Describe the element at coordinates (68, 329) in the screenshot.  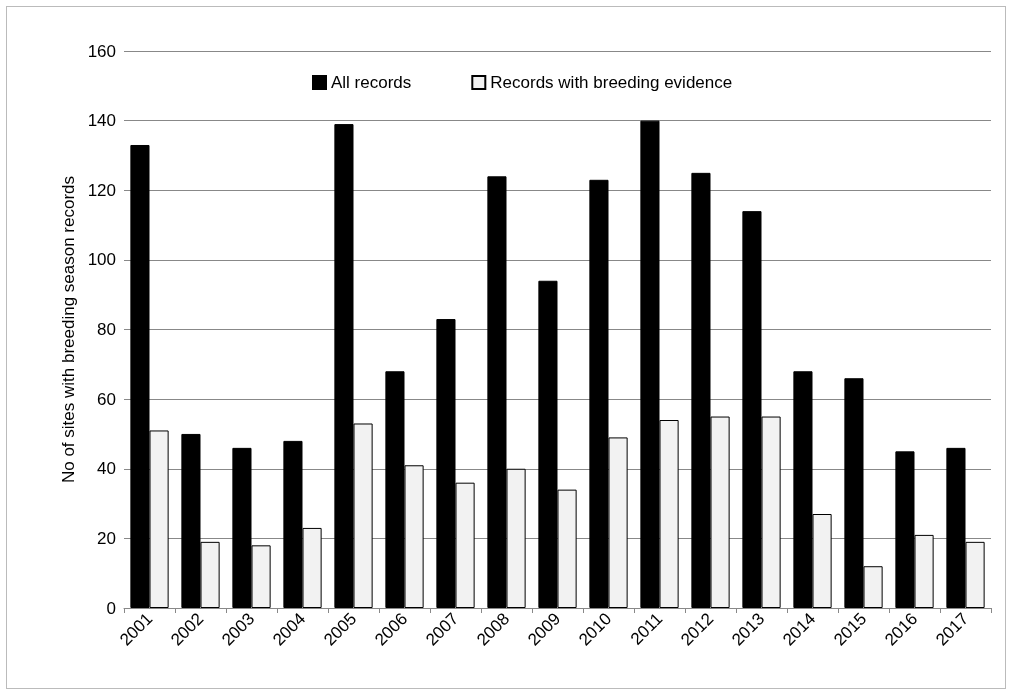
I see `y-axis-title: No of sites with breeding season records` at that location.